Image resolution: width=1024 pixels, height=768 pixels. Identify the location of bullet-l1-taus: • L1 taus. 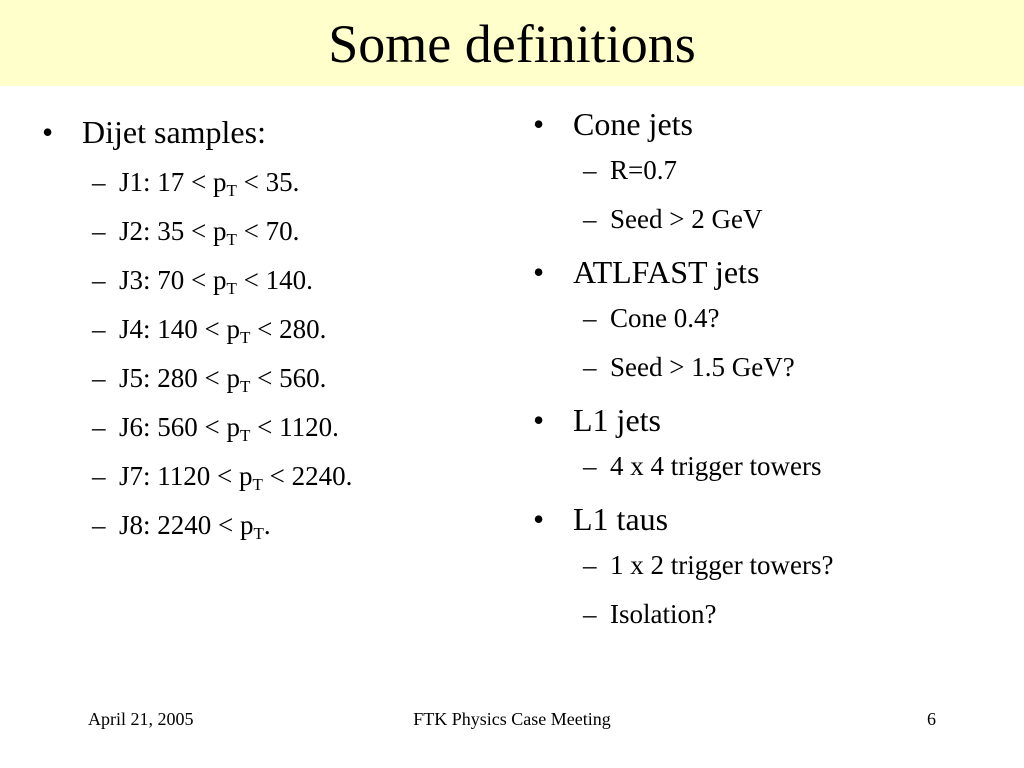
(768, 519).